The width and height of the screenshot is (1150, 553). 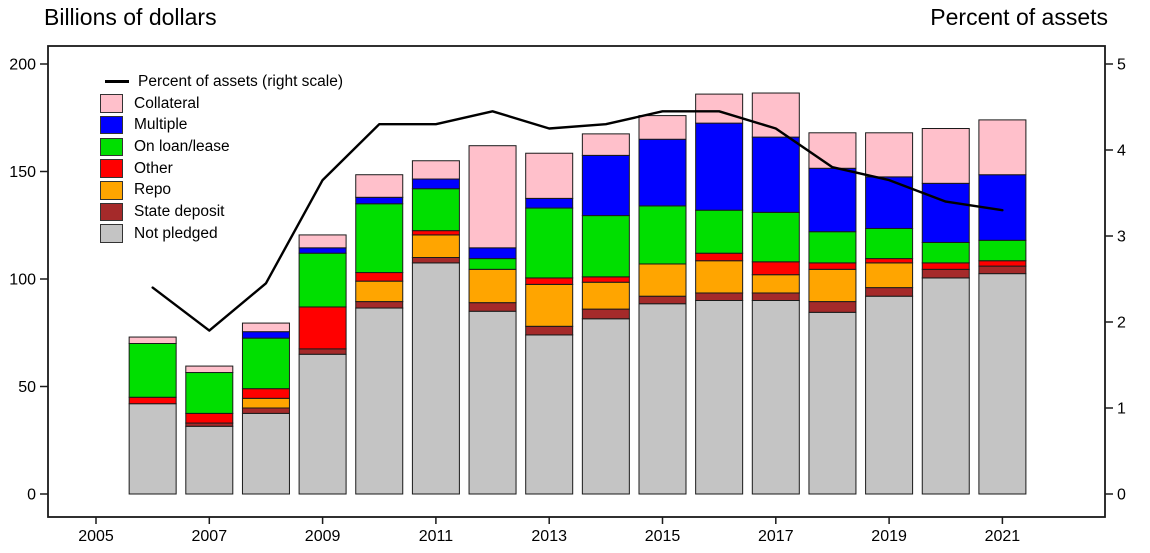 What do you see at coordinates (31, 495) in the screenshot?
I see `left-axis-tick-label: 0` at bounding box center [31, 495].